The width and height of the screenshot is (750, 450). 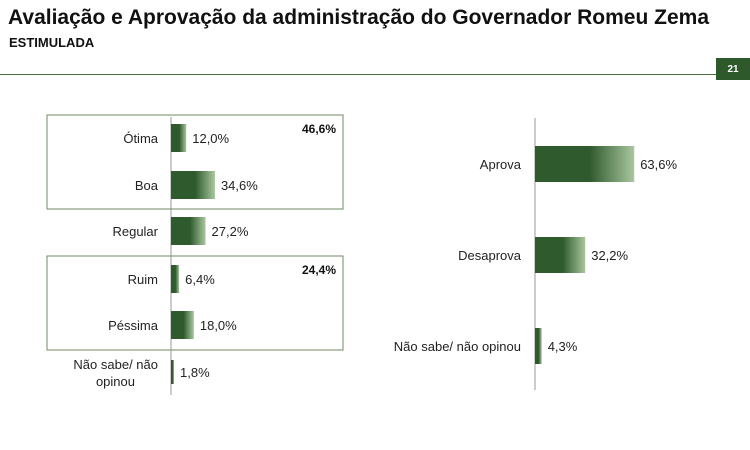 I want to click on bar-ruim, so click(x=175, y=279).